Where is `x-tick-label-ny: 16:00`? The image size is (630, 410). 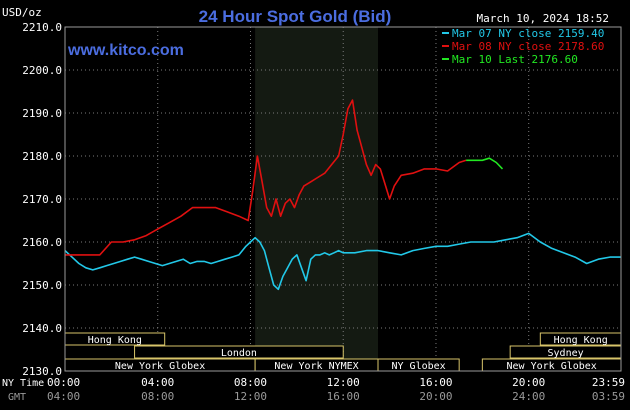
x-tick-label-ny: 16:00 is located at coordinates (435, 382).